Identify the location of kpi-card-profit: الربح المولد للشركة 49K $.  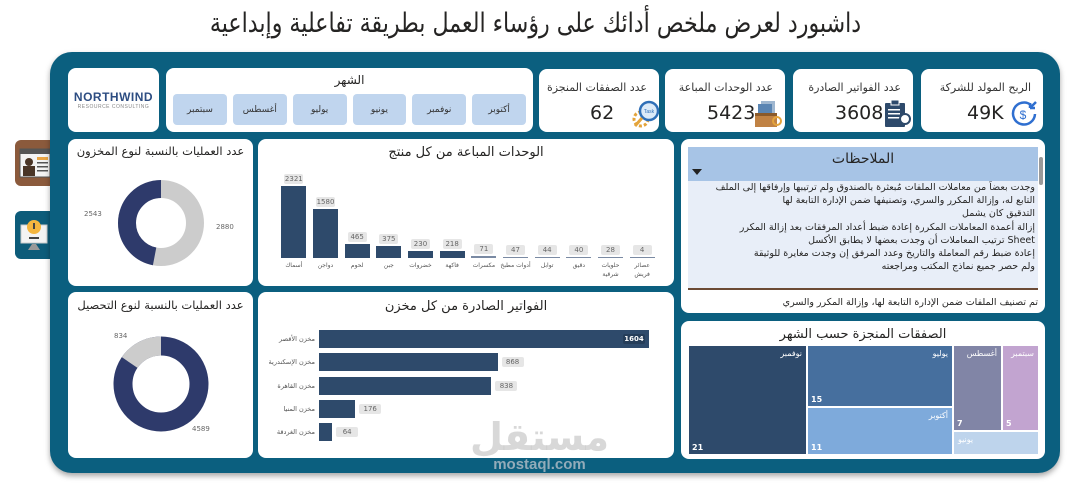
(982, 100).